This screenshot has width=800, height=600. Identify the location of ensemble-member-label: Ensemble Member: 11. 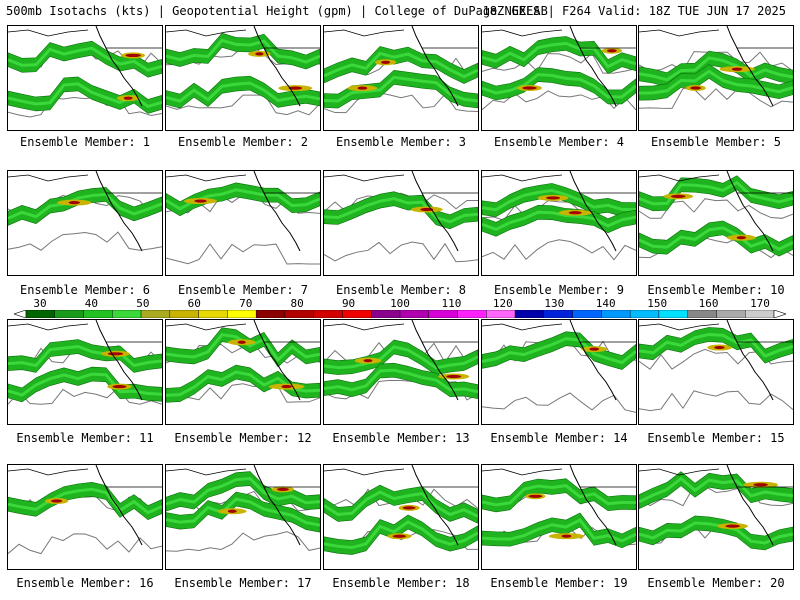
(85, 438).